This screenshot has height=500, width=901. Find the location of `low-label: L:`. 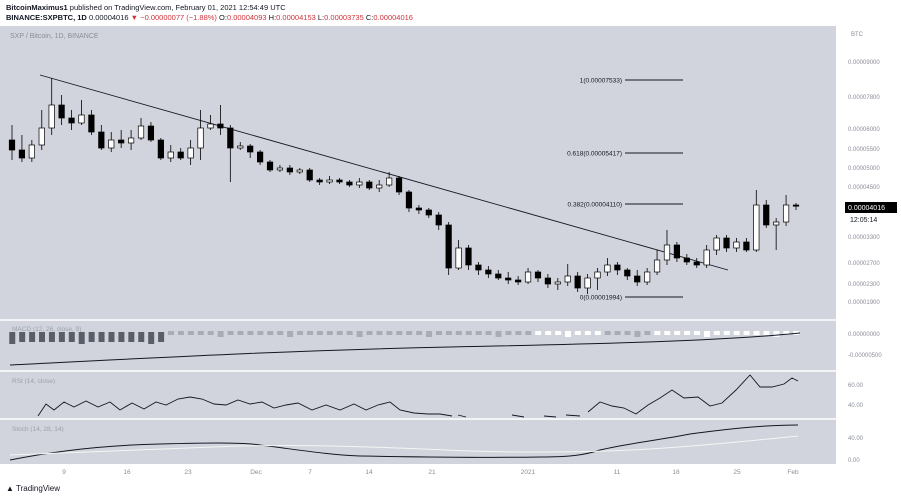

low-label: L: is located at coordinates (321, 17).